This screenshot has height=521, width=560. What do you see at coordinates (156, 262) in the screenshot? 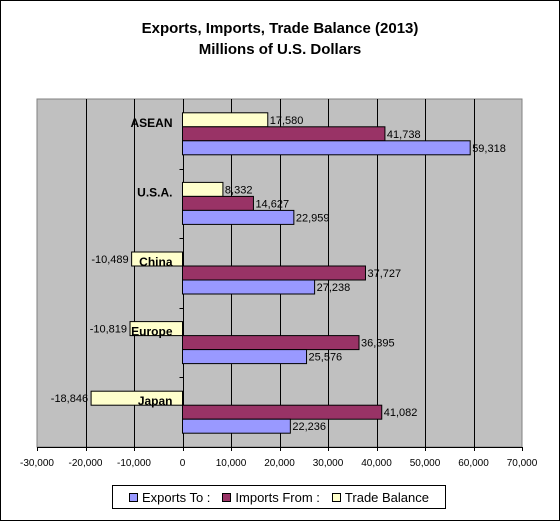
I see `y-tick-label: China` at bounding box center [156, 262].